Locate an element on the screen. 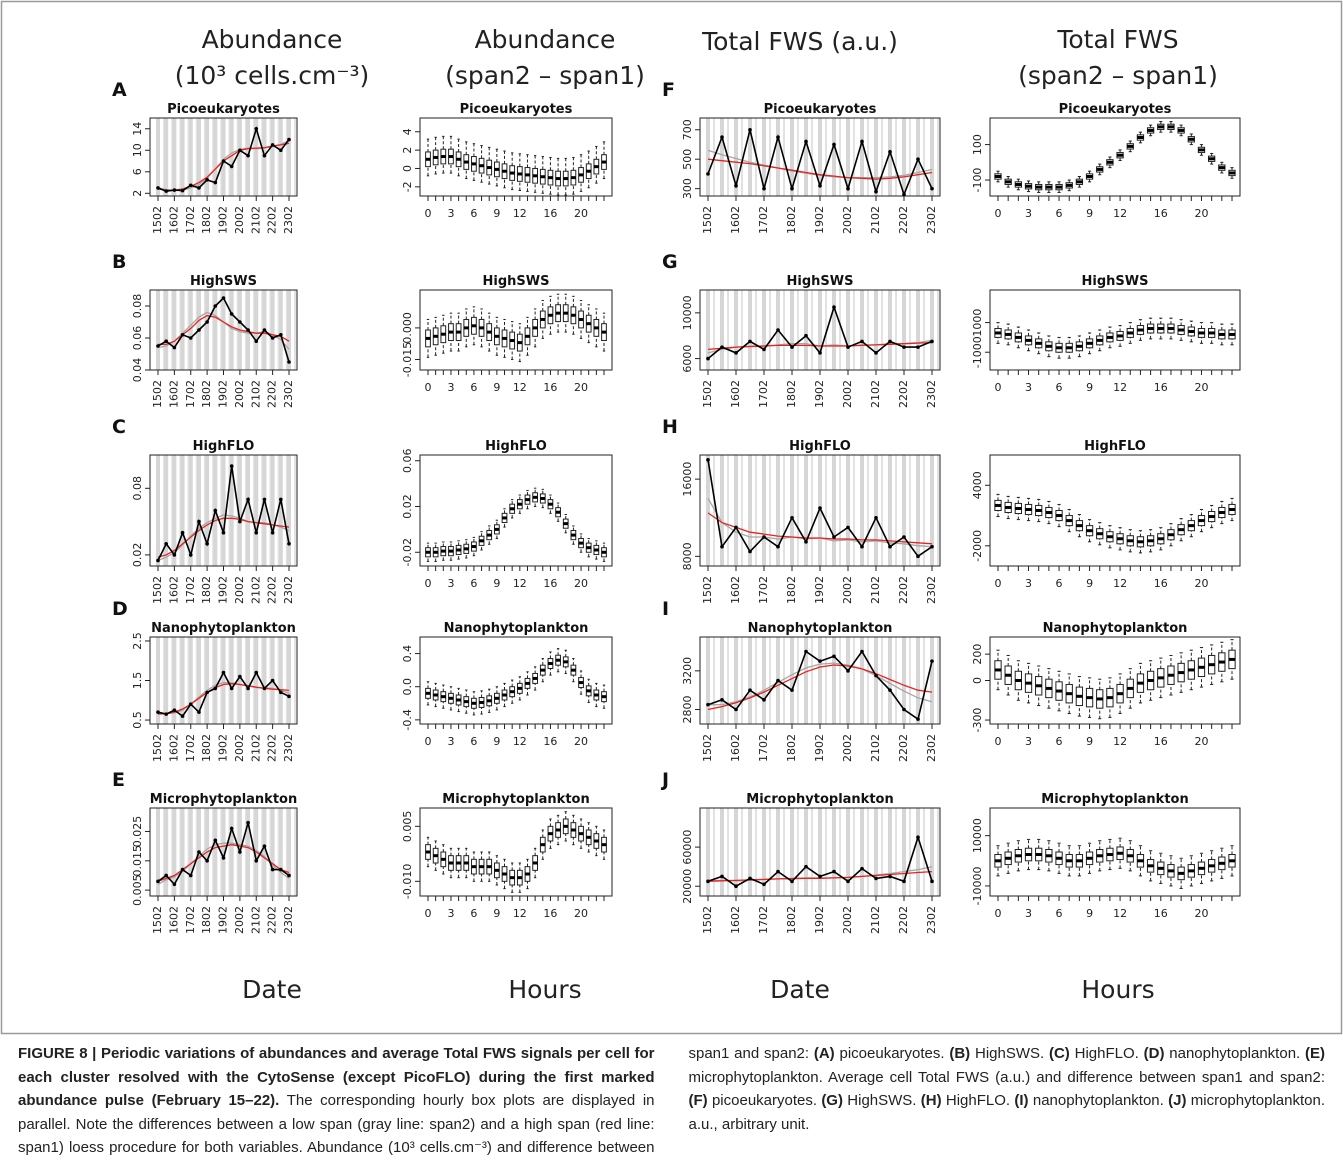 The height and width of the screenshot is (1167, 1343). column-header: Total FWS (a.u.) is located at coordinates (799, 41).